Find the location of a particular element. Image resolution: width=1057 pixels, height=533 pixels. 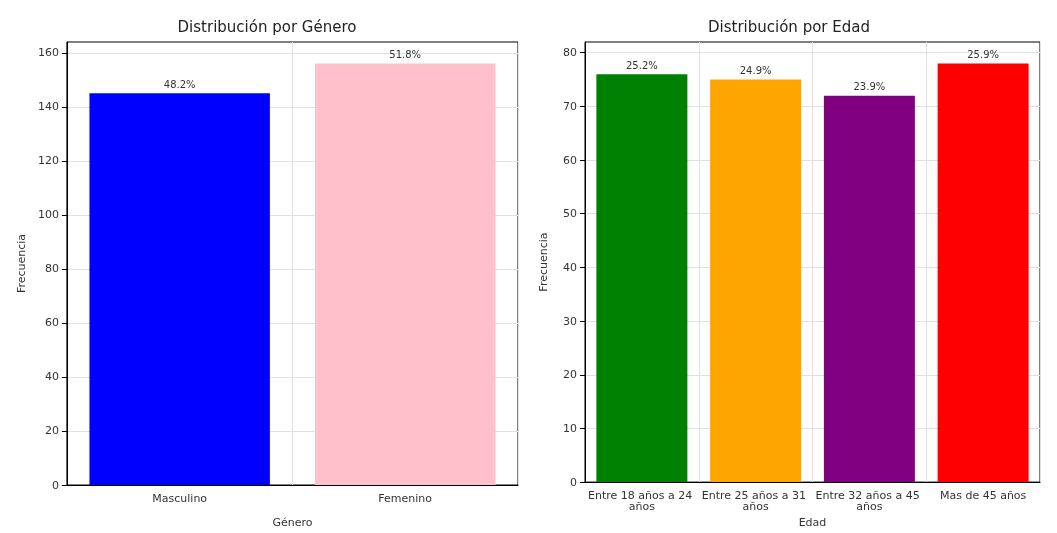

x-axis-title: Edad is located at coordinates (812, 522).